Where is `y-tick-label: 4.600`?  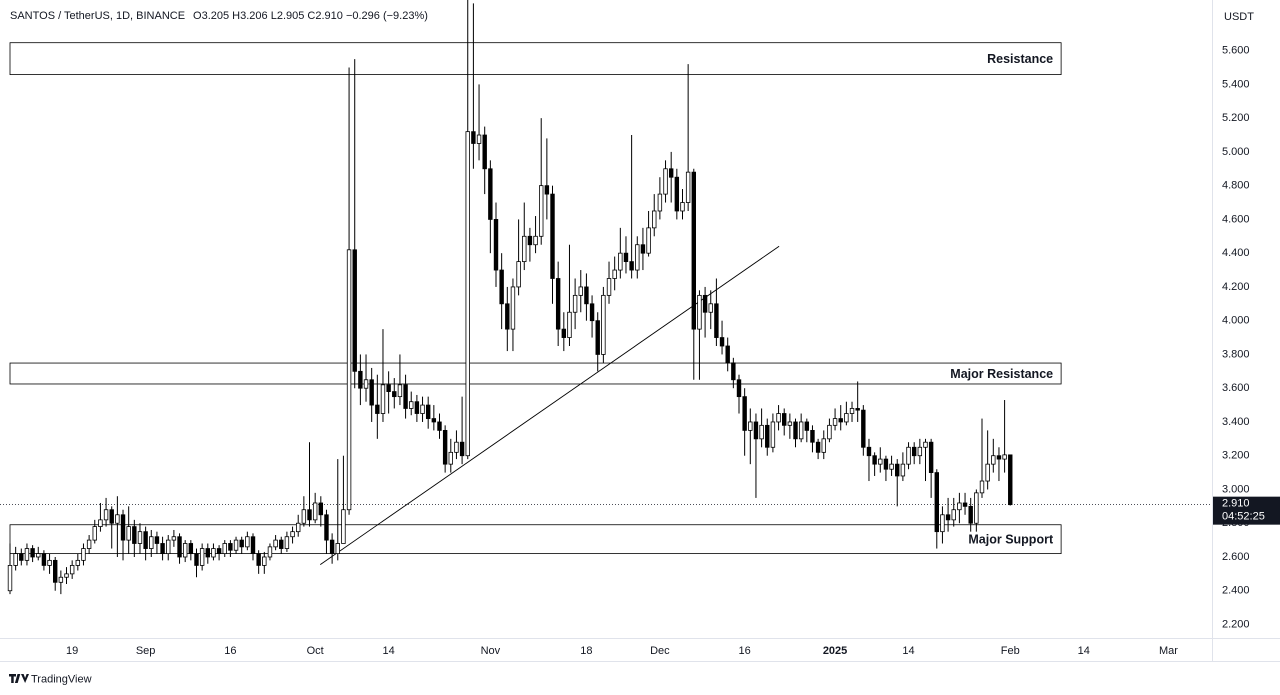 y-tick-label: 4.600 is located at coordinates (1236, 219).